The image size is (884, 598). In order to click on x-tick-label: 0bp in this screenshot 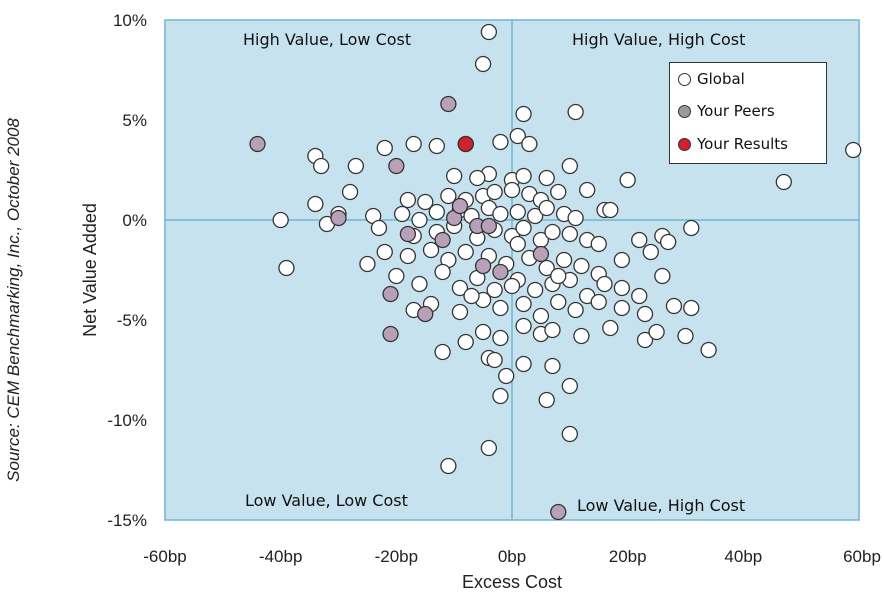, I will do `click(512, 556)`.